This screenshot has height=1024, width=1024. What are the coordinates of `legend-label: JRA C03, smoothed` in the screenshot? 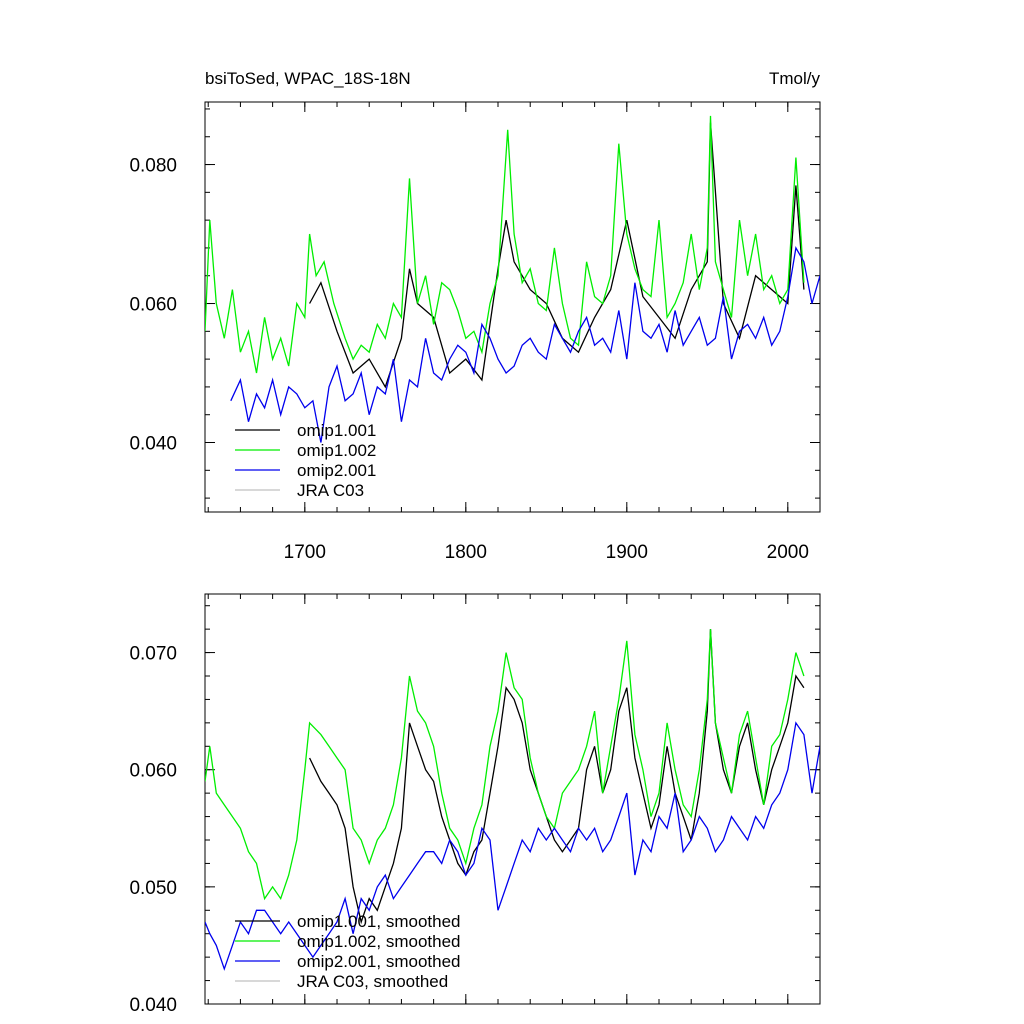 It's located at (372, 981).